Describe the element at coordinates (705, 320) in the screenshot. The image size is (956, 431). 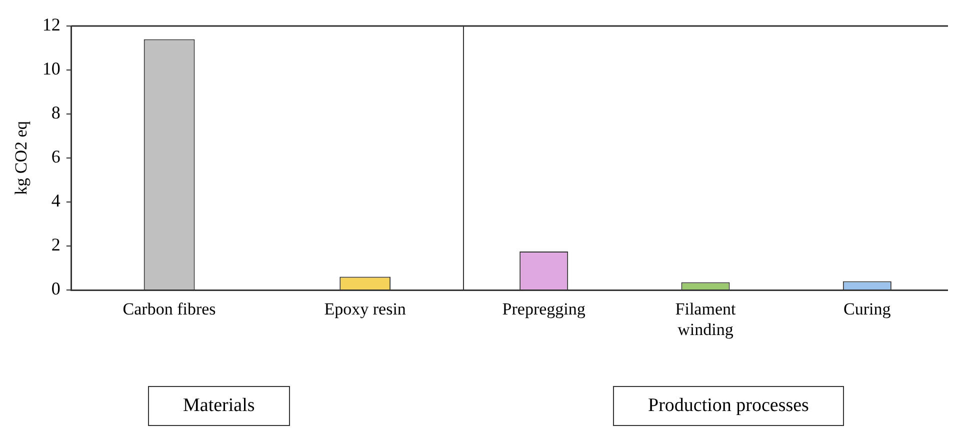
I see `x-tick-label: Filament winding` at that location.